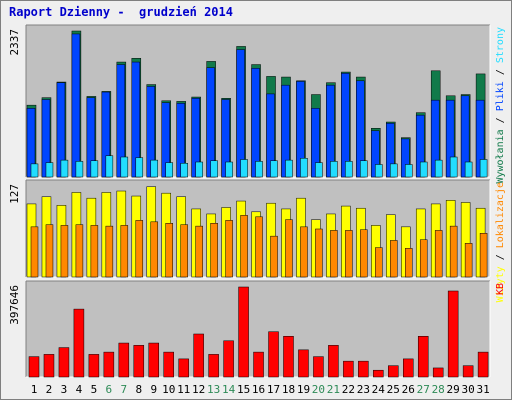  I want to click on x-tick-label-day-1: 1, so click(34, 389).